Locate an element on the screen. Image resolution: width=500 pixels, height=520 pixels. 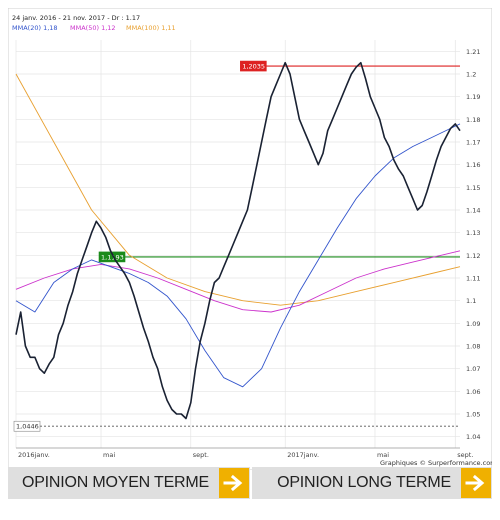
low-label: 1,0446 is located at coordinates (27, 427).